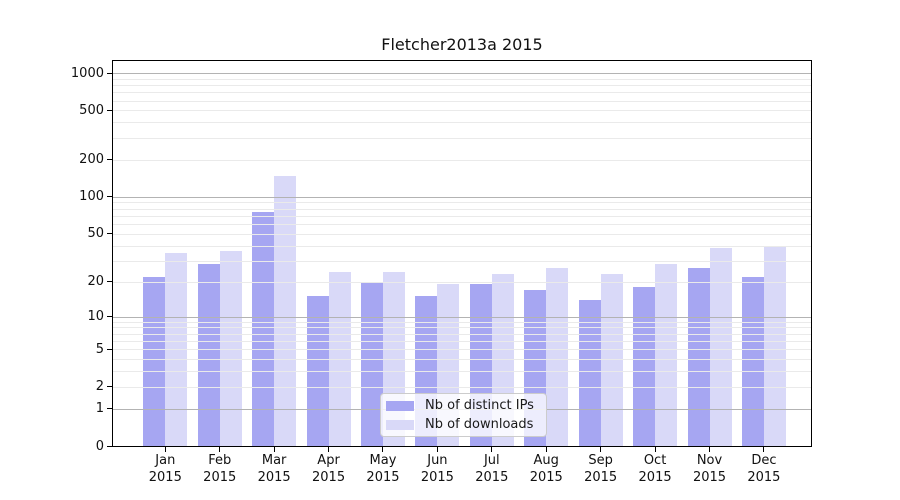 The image size is (900, 500). Describe the element at coordinates (91, 197) in the screenshot. I see `y-tick-label: 100` at that location.